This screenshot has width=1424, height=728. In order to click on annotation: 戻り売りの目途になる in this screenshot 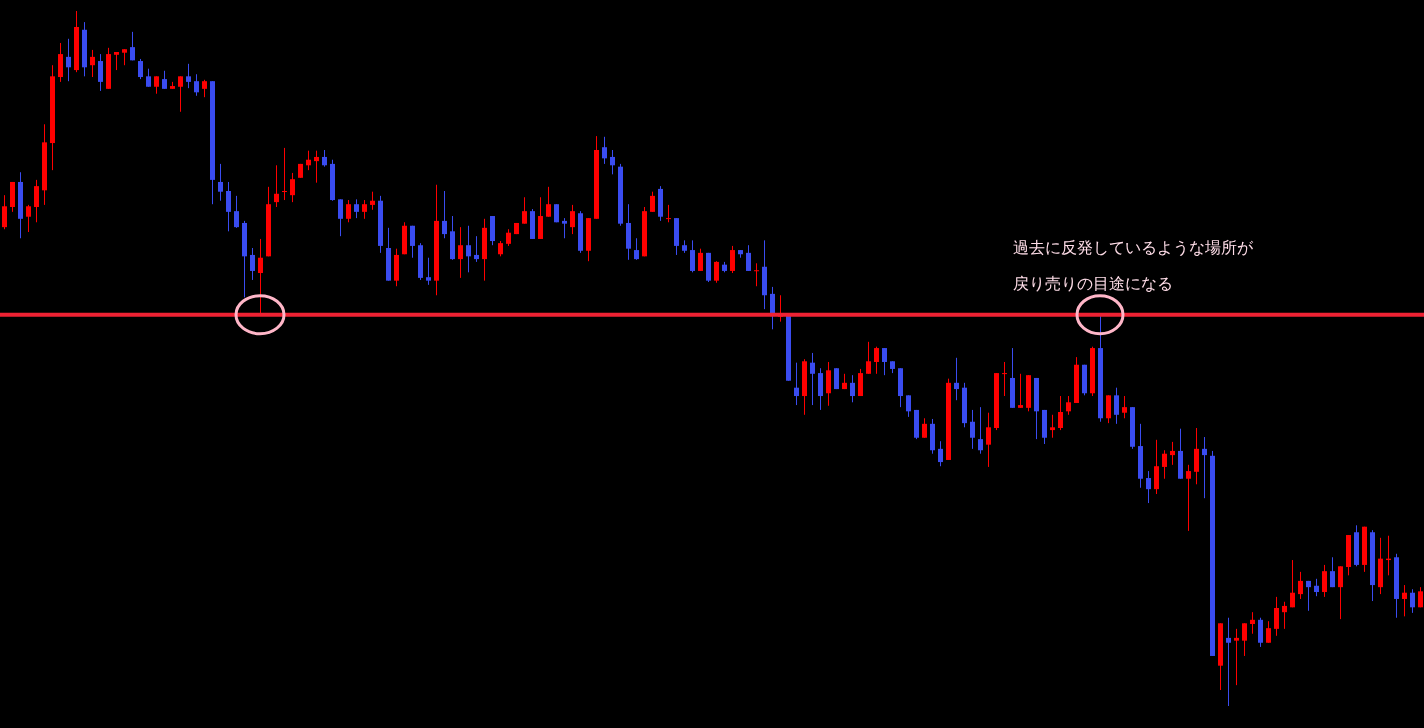, I will do `click(1093, 284)`.